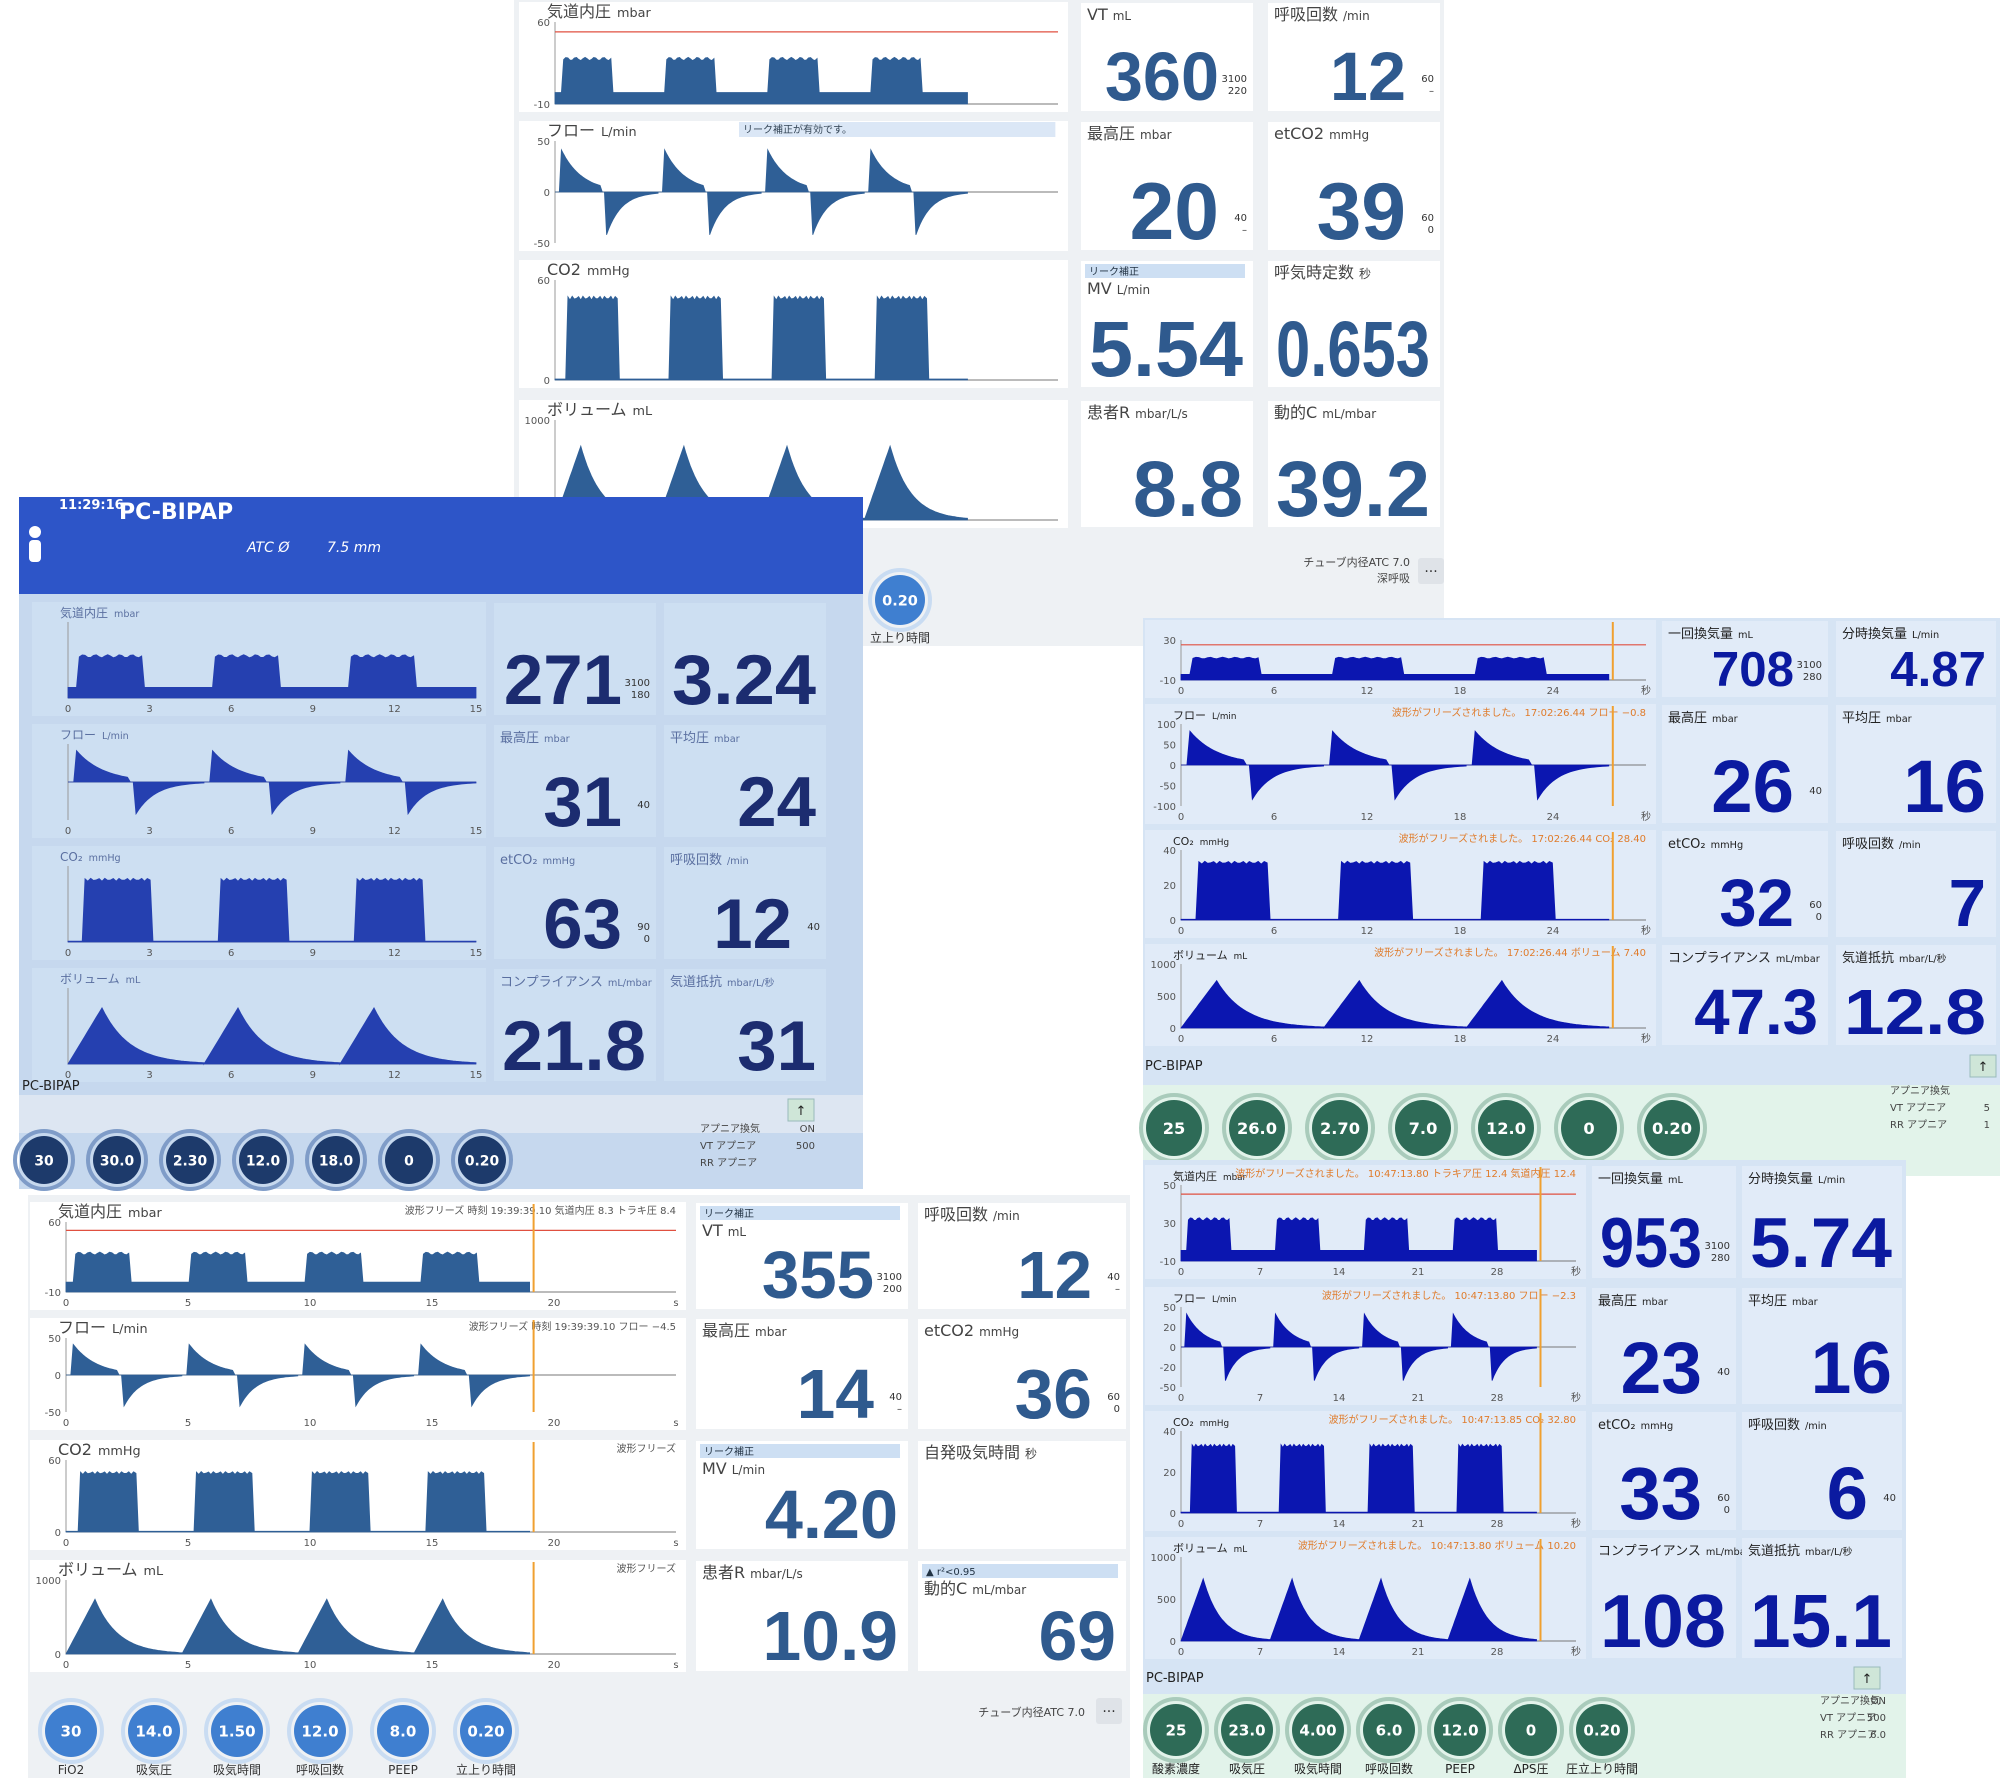 The image size is (2000, 1778). What do you see at coordinates (675, 1423) in the screenshot?
I see `x-tick-label: s` at bounding box center [675, 1423].